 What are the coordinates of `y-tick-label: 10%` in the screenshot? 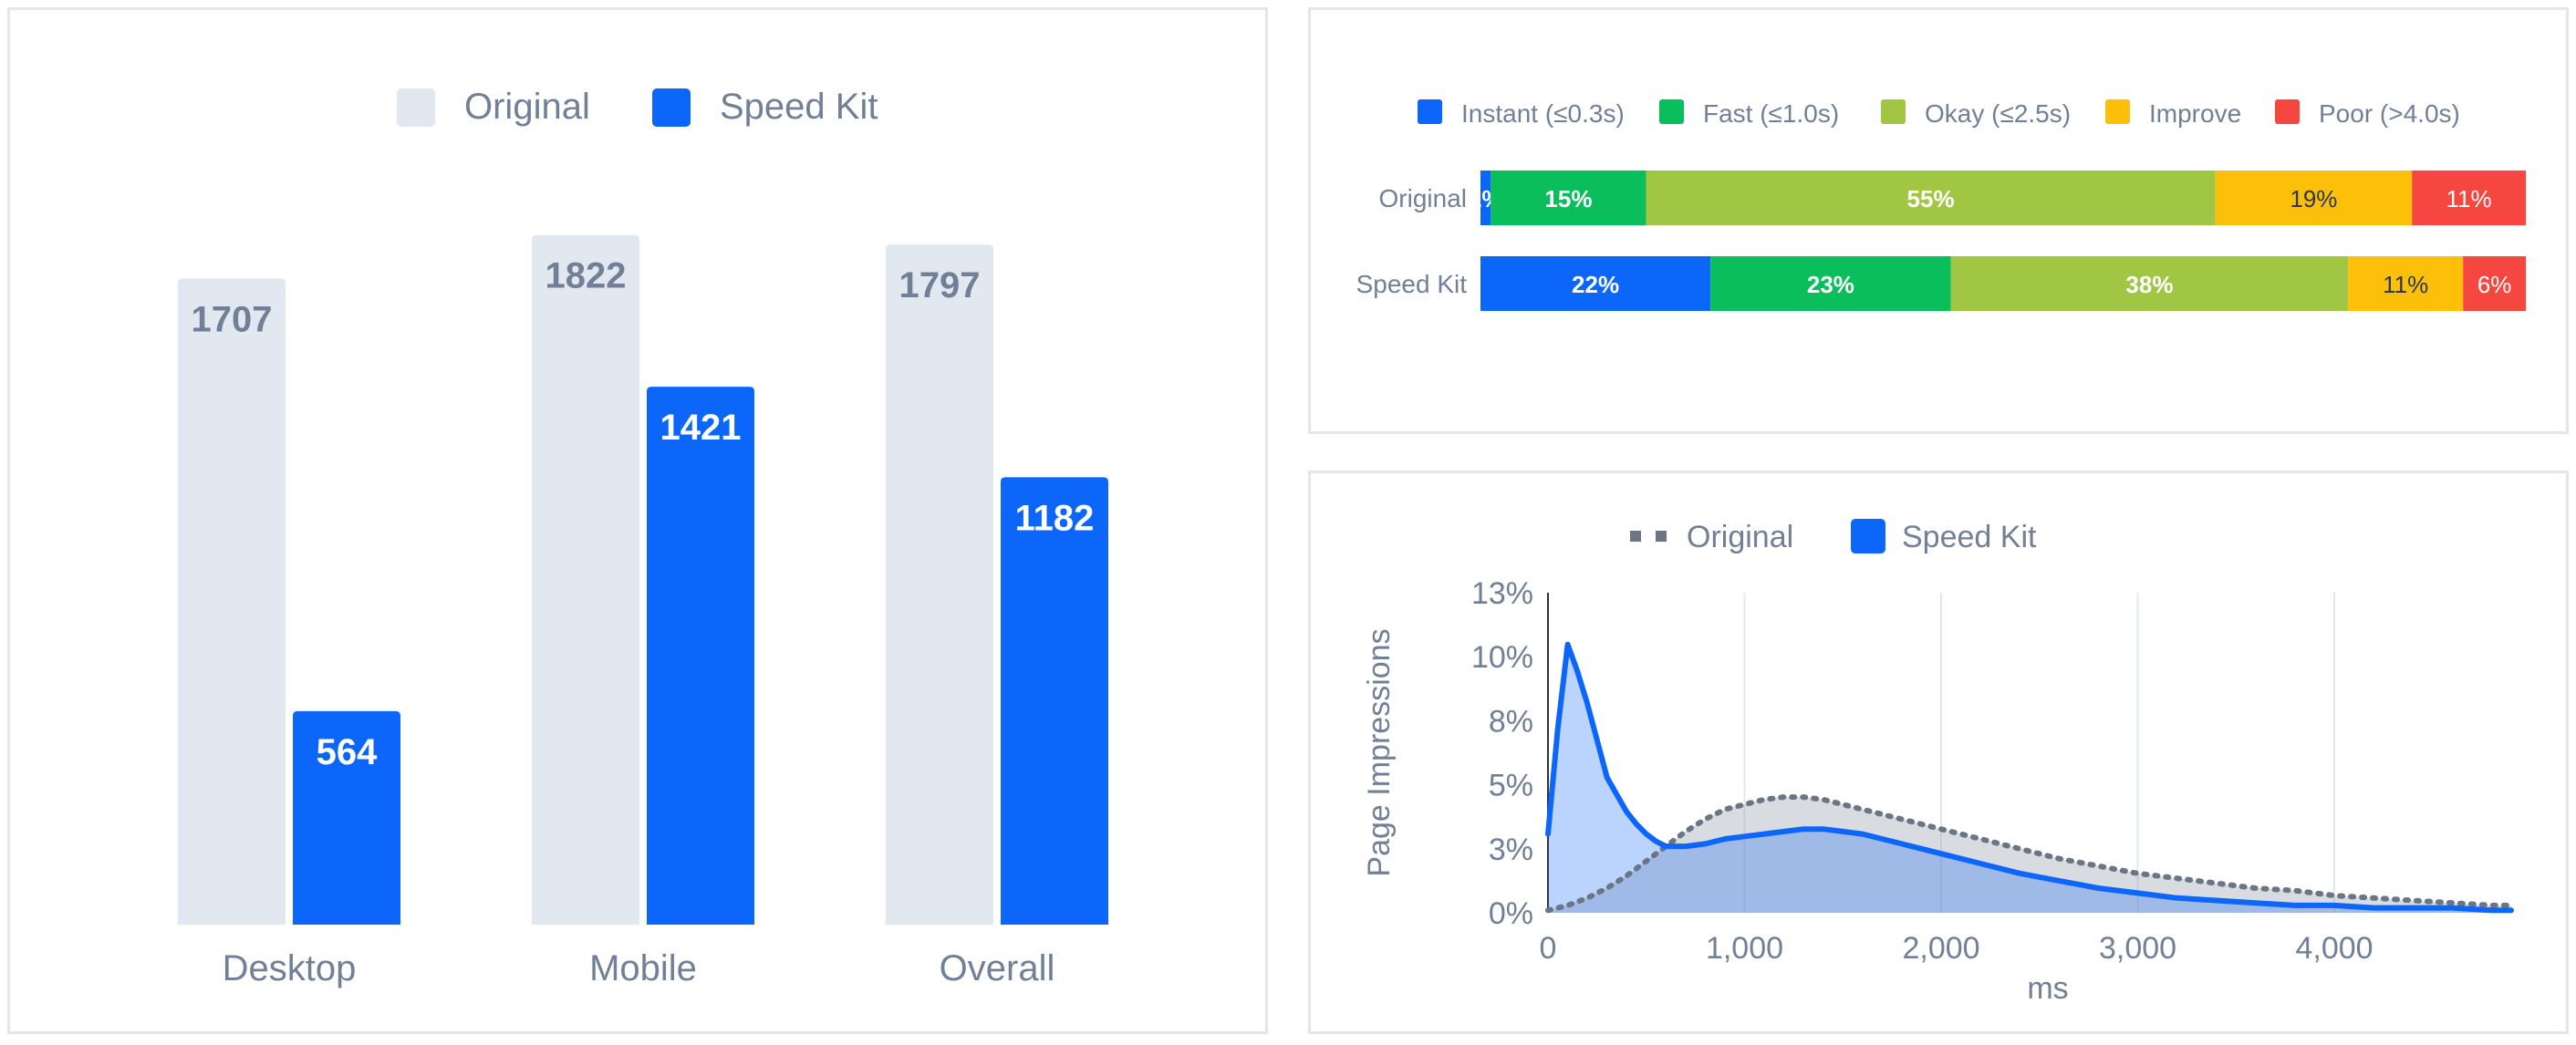 It's located at (1502, 657).